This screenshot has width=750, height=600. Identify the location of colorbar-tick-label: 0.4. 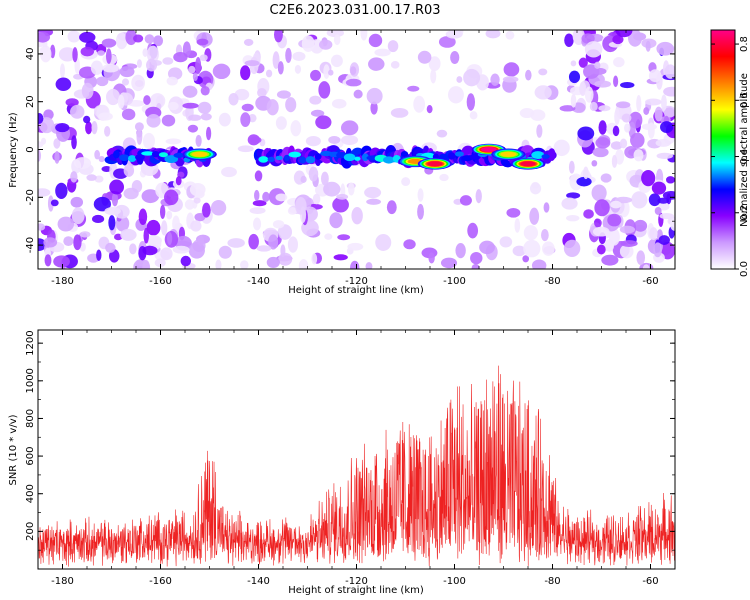
(744, 157).